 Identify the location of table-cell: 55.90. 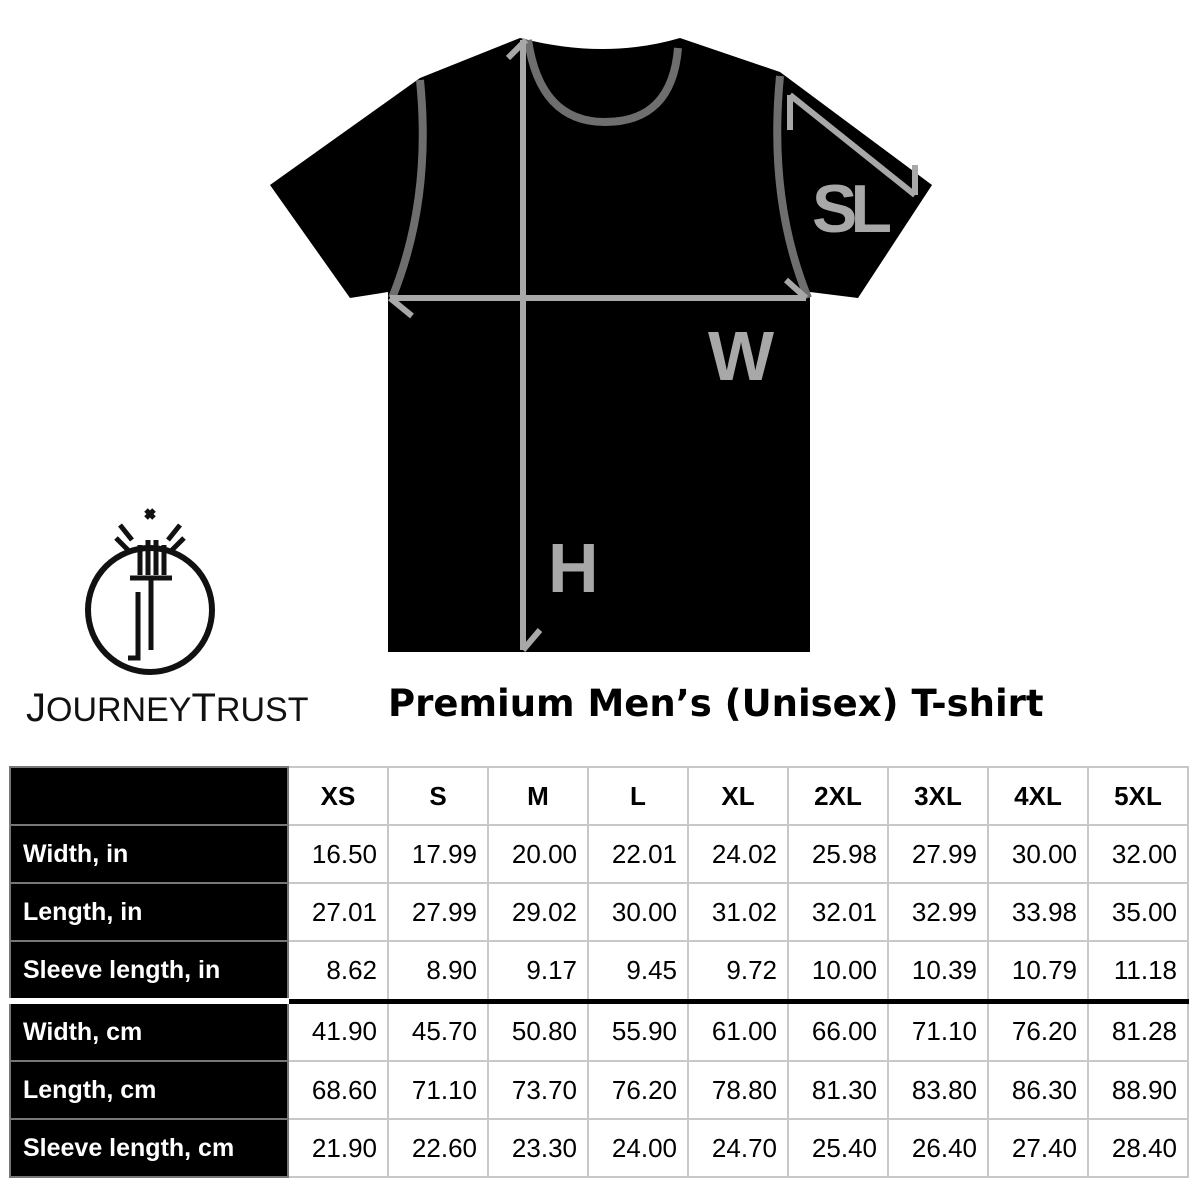
(638, 1030).